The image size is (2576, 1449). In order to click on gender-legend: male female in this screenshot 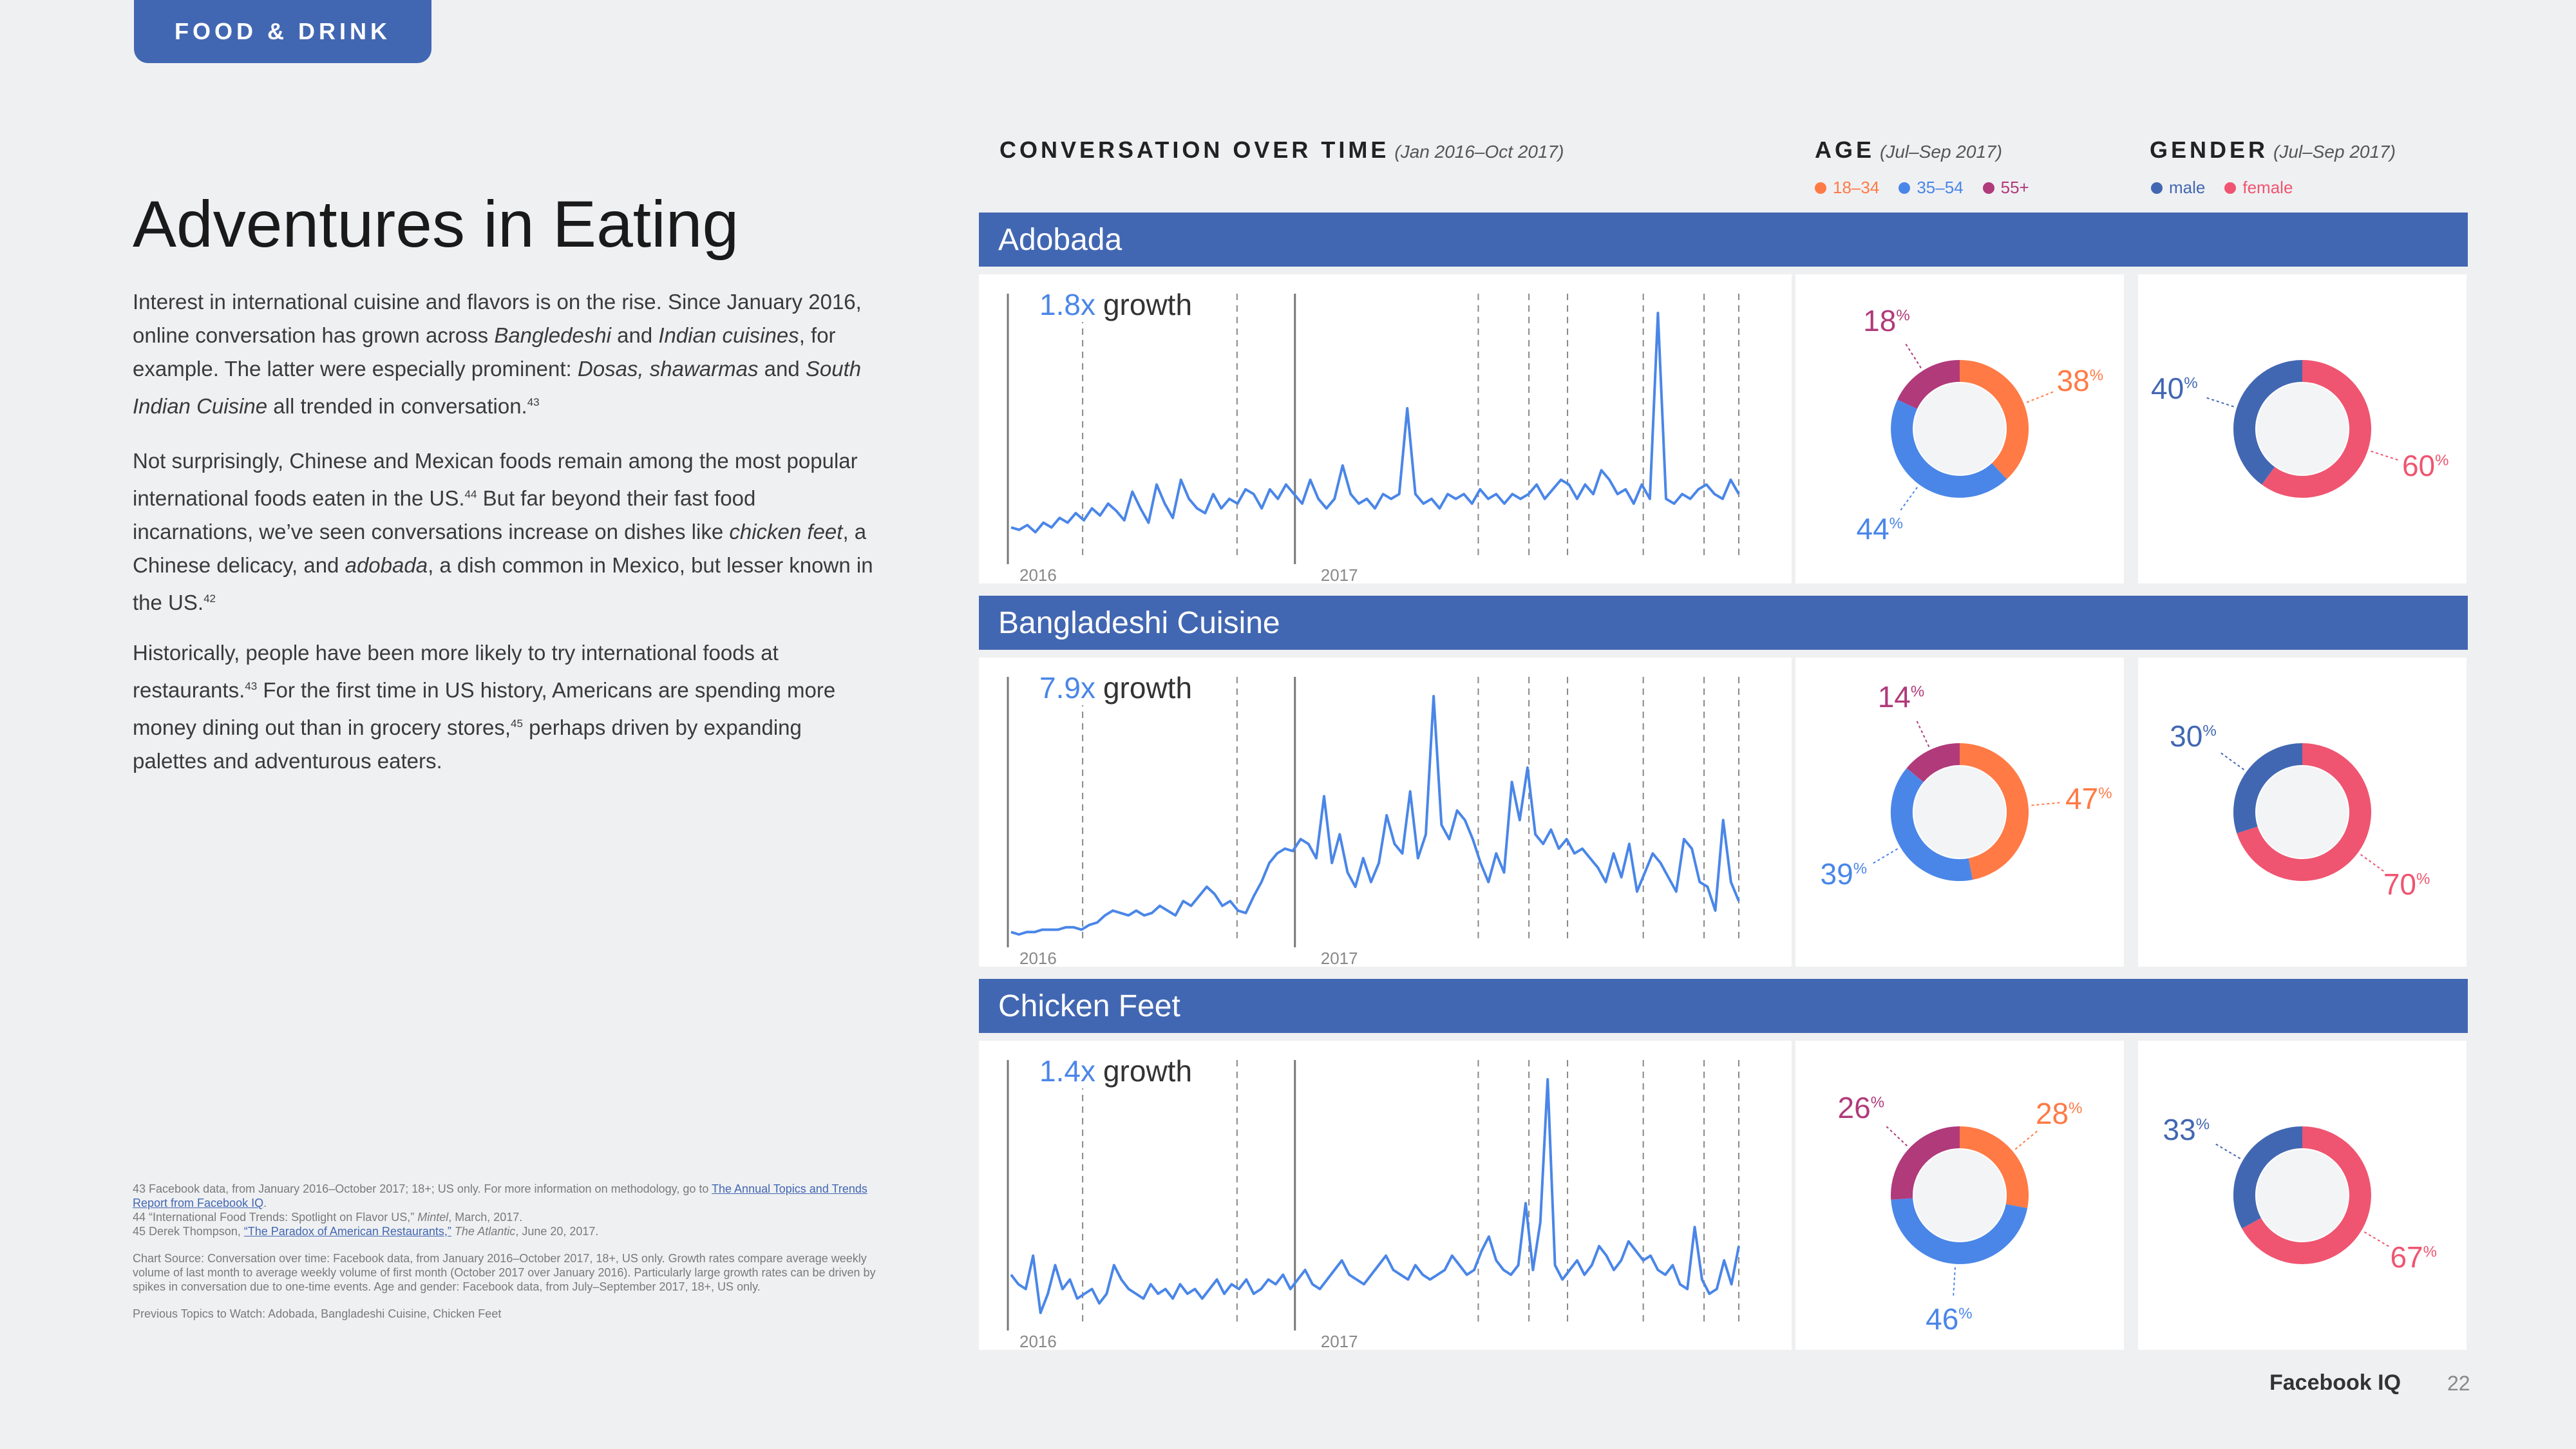, I will do `click(2222, 188)`.